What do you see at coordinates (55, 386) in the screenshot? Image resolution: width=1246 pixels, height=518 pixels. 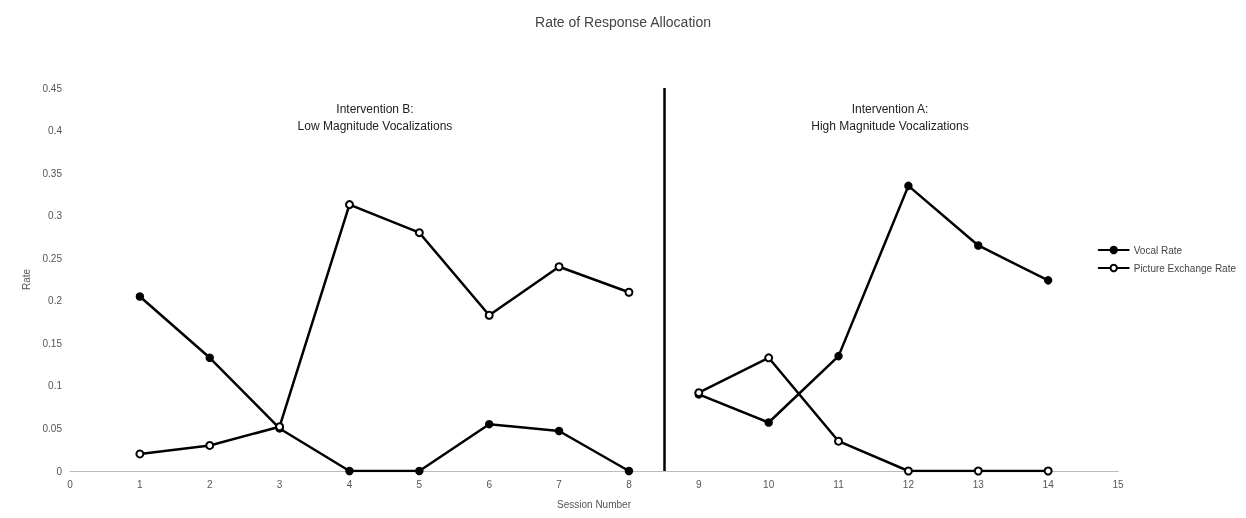 I see `y-tick-label: 0.1` at bounding box center [55, 386].